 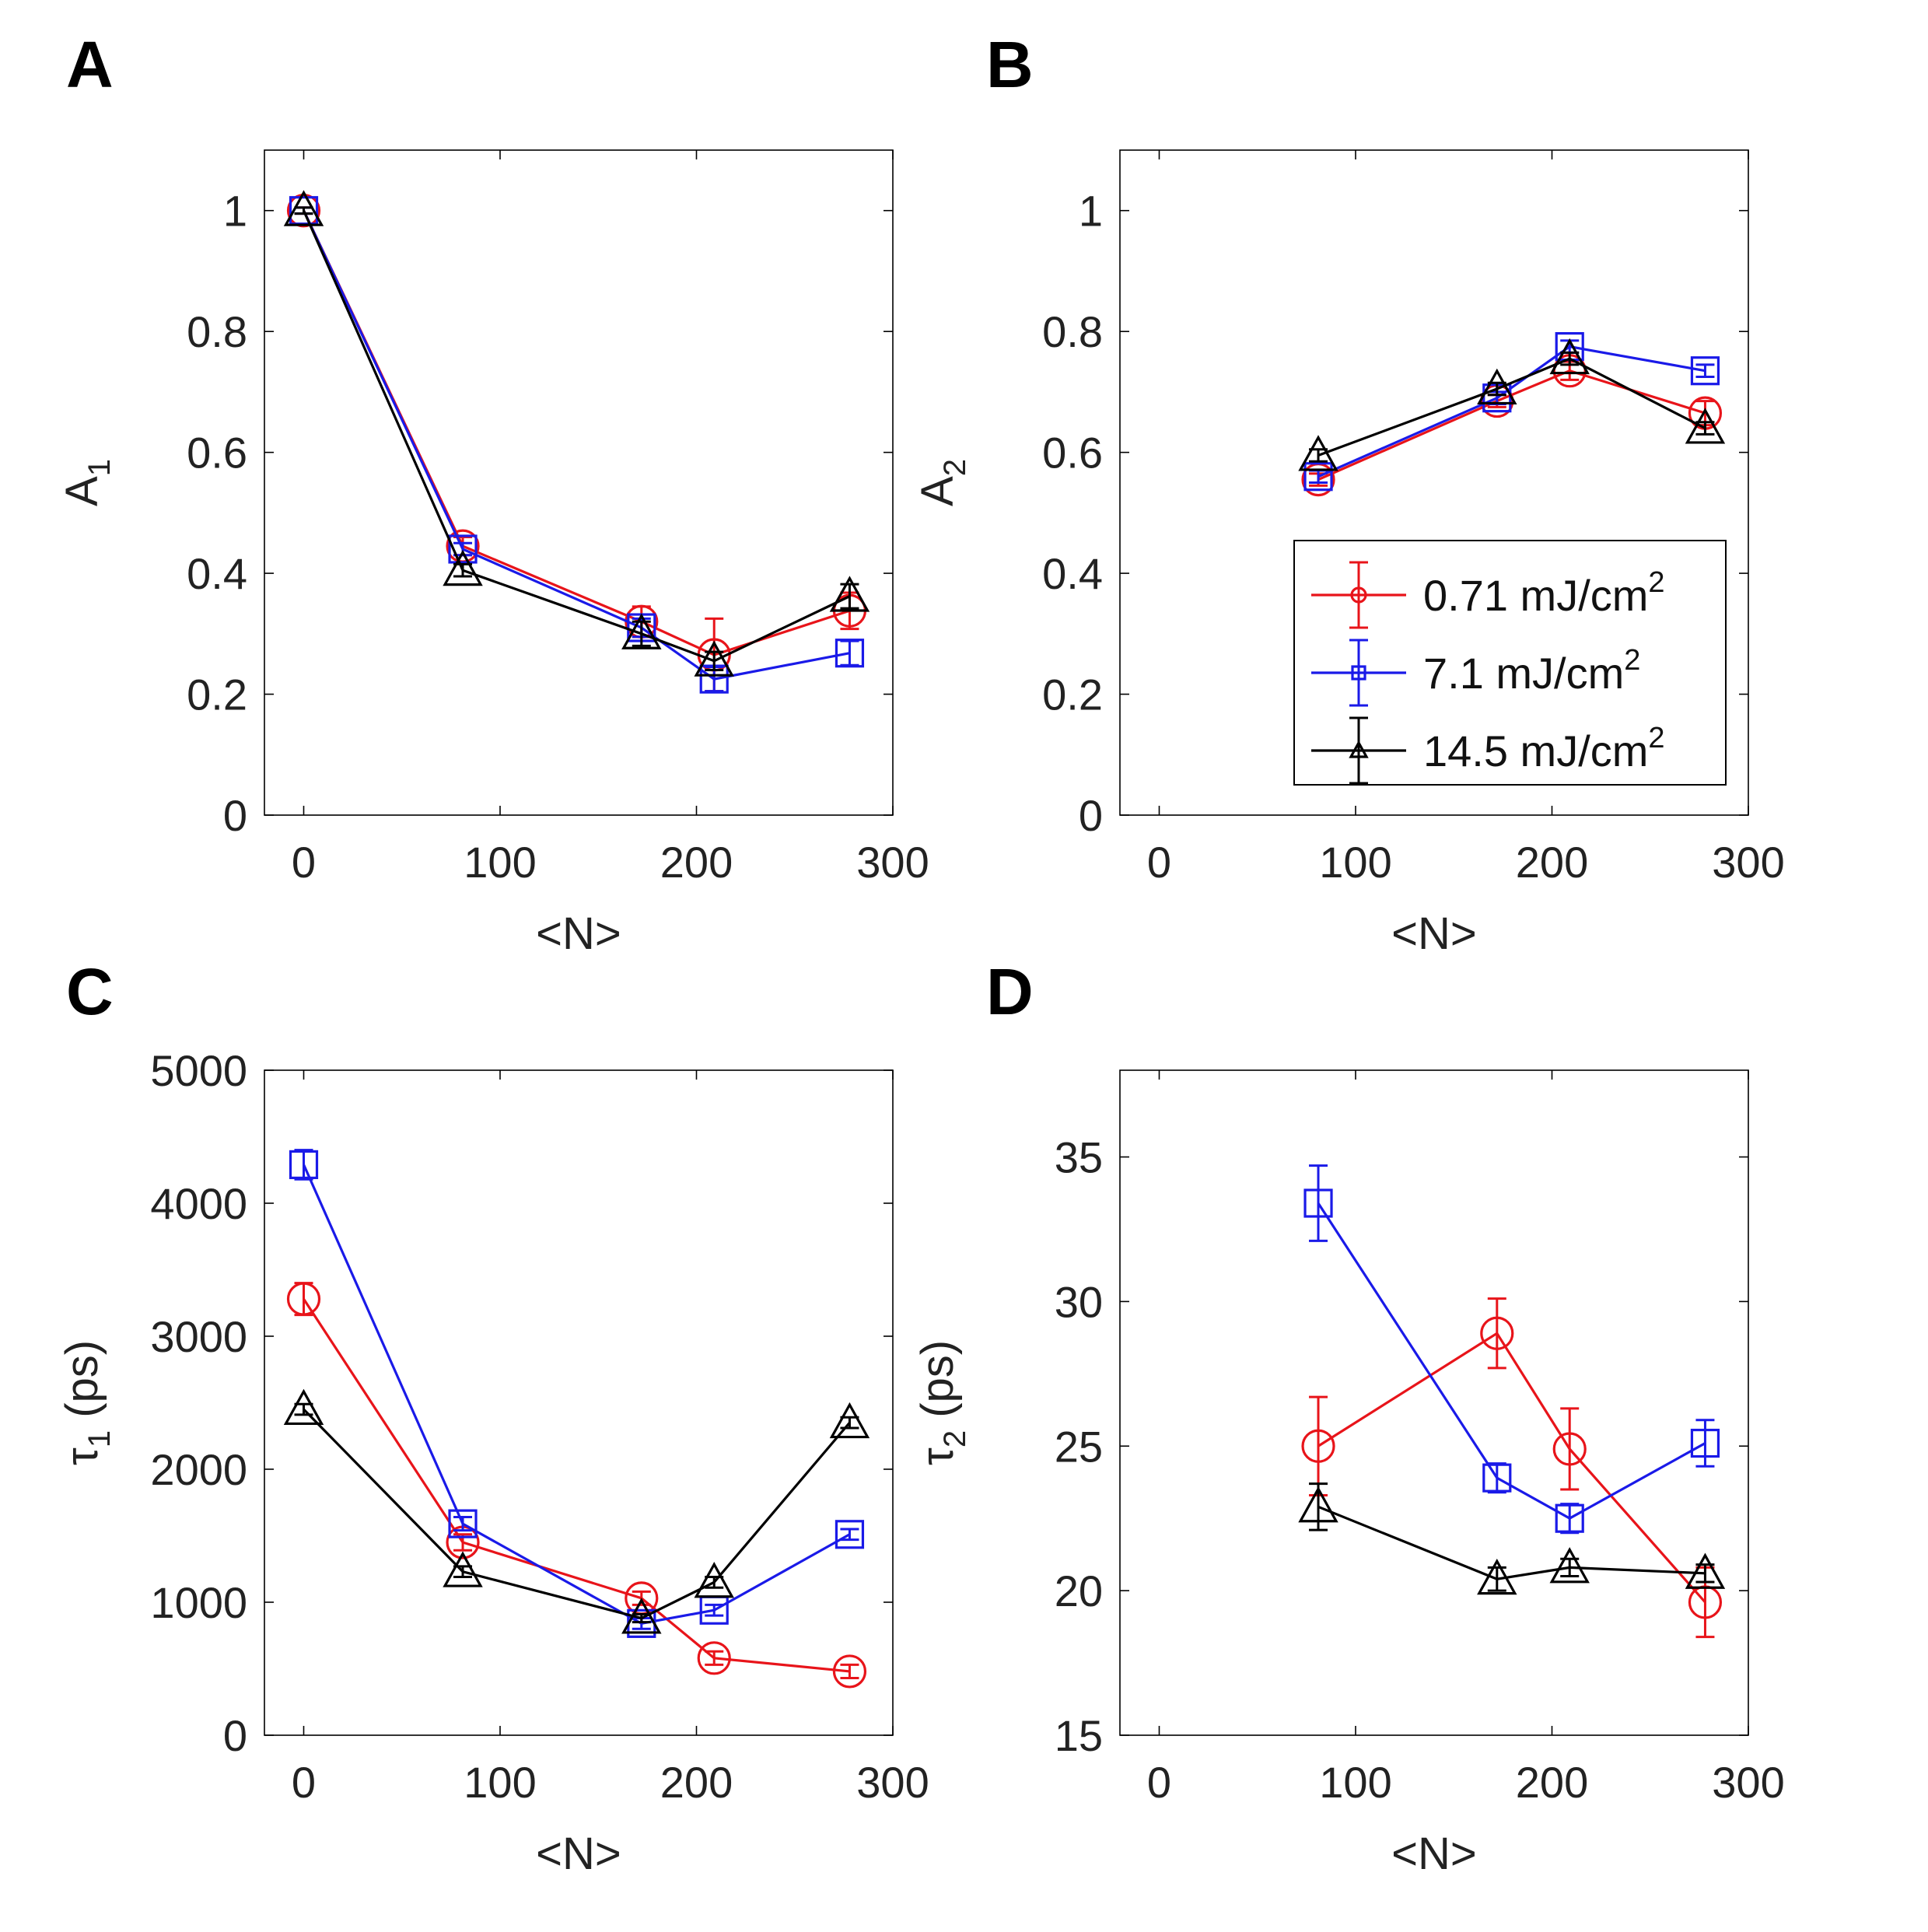 What do you see at coordinates (942, 483) in the screenshot?
I see `y-axis-label: A2` at bounding box center [942, 483].